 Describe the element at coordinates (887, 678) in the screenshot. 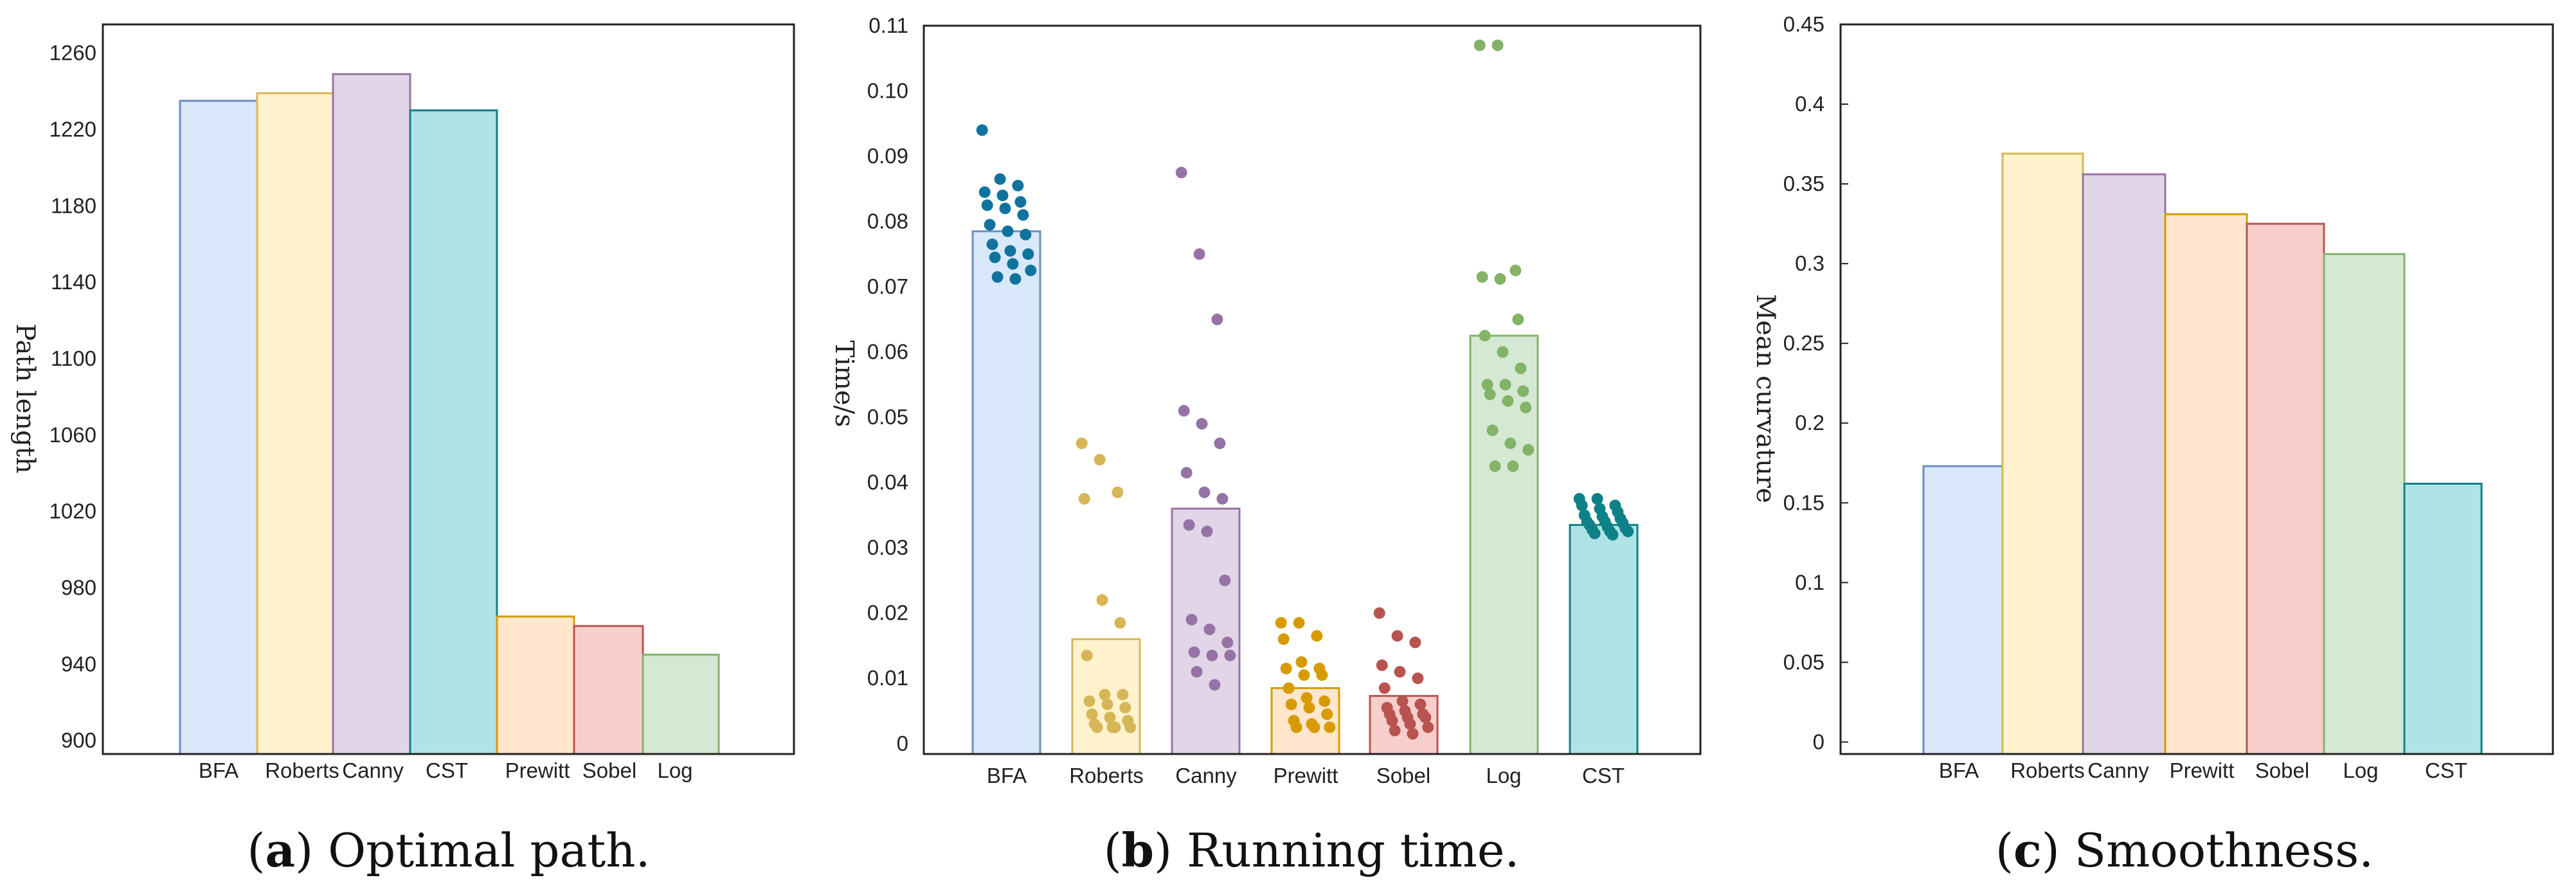

I see `y-tick-label: 0.01` at that location.